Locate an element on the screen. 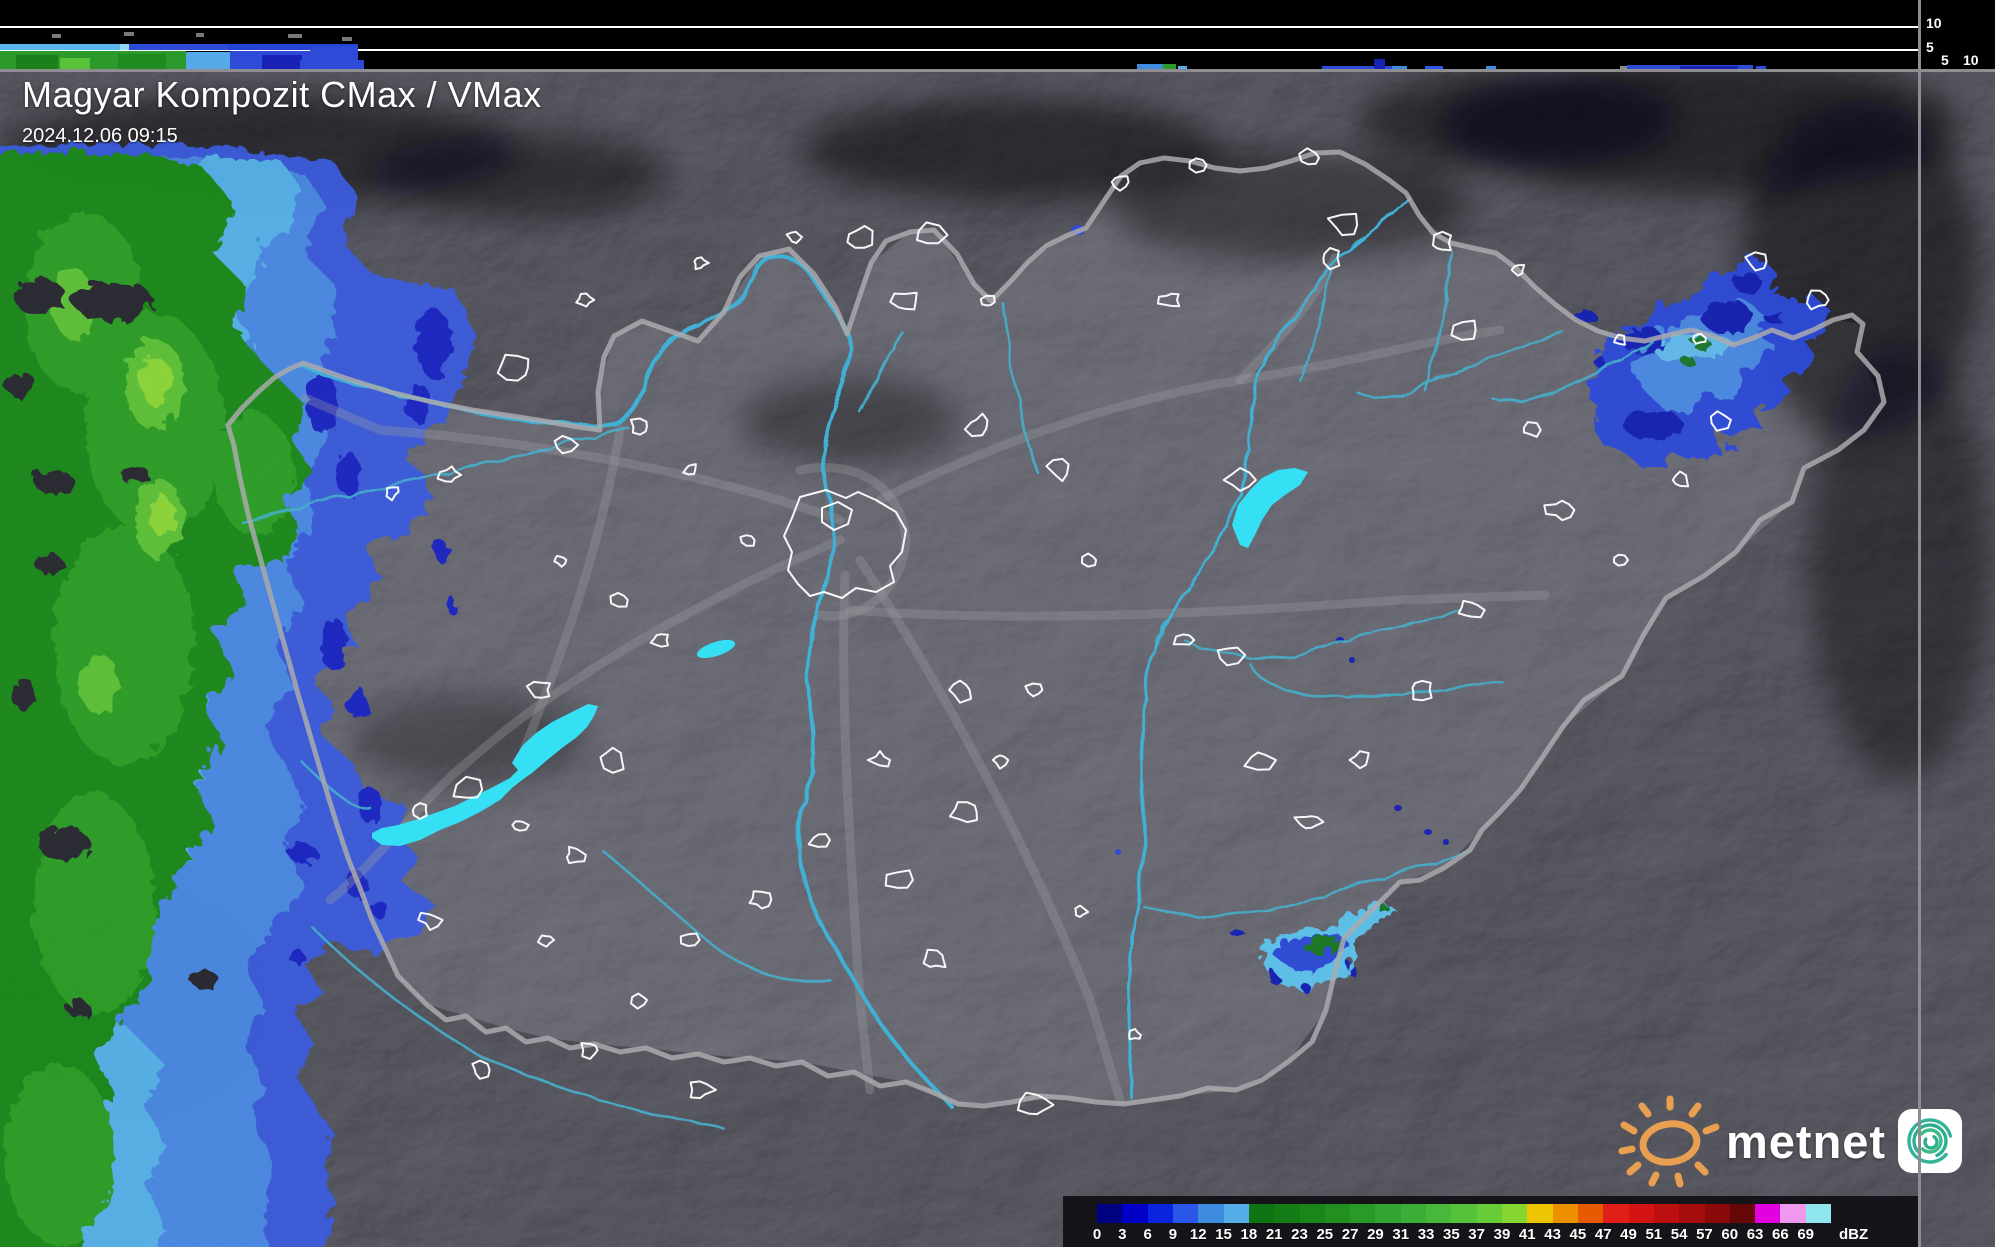  legend-tick: 57 is located at coordinates (1704, 1234).